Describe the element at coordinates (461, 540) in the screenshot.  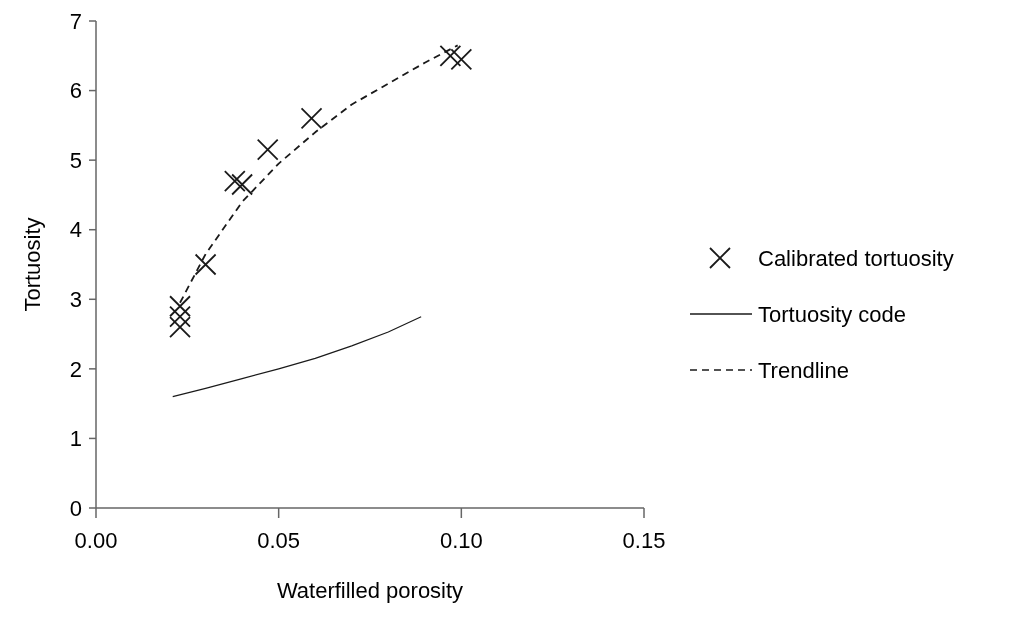
I see `x-tick-label: 0.10` at that location.